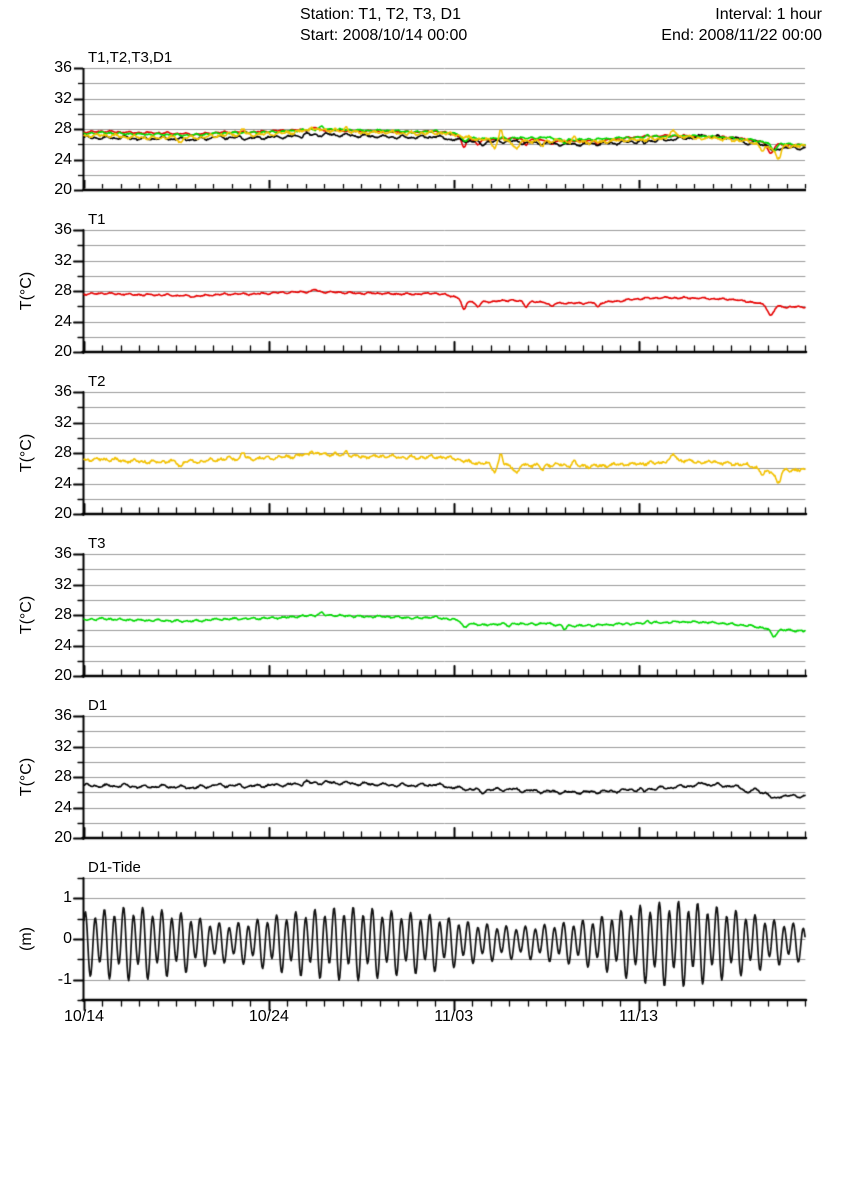 Image resolution: width=848 pixels, height=1200 pixels. I want to click on y-tick-label-t1-28: 28, so click(63, 290).